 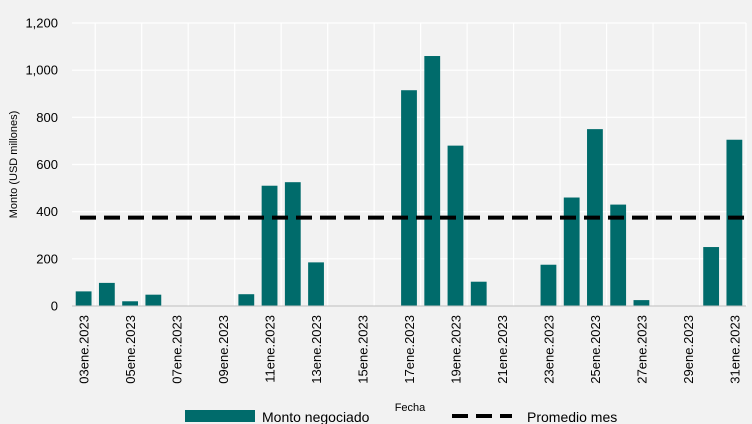 I want to click on x-tick-label: 15ene.2023, so click(x=363, y=349).